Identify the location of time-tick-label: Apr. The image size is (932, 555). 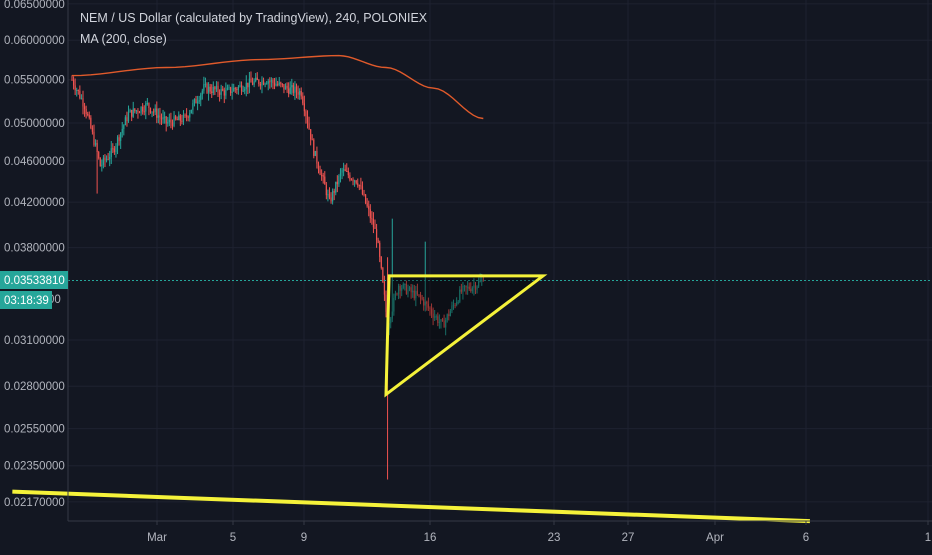
(715, 538).